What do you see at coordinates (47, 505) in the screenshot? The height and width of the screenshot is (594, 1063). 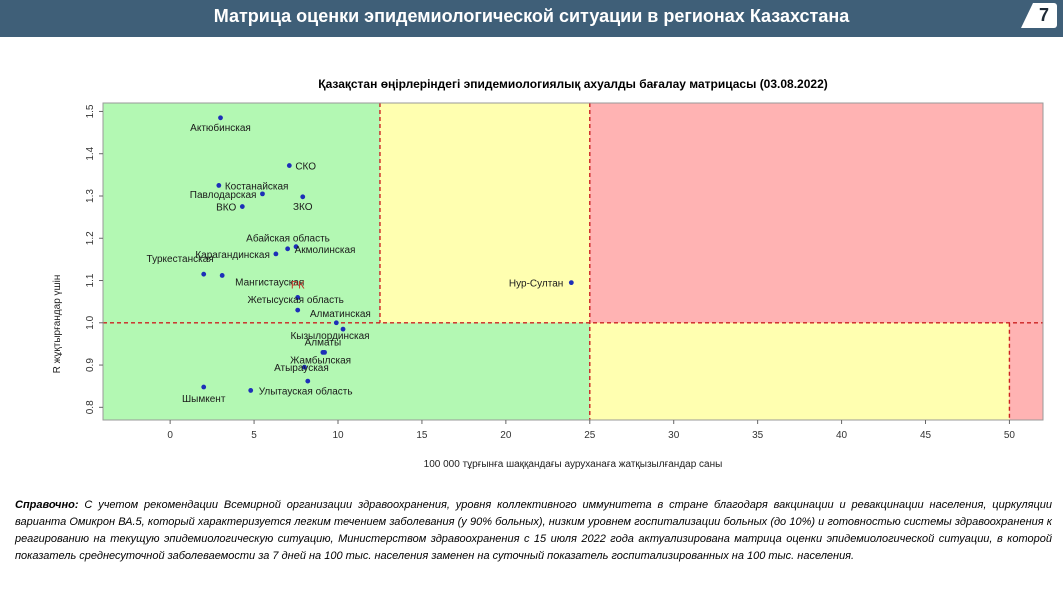 I see `note-lead: Справочно:` at bounding box center [47, 505].